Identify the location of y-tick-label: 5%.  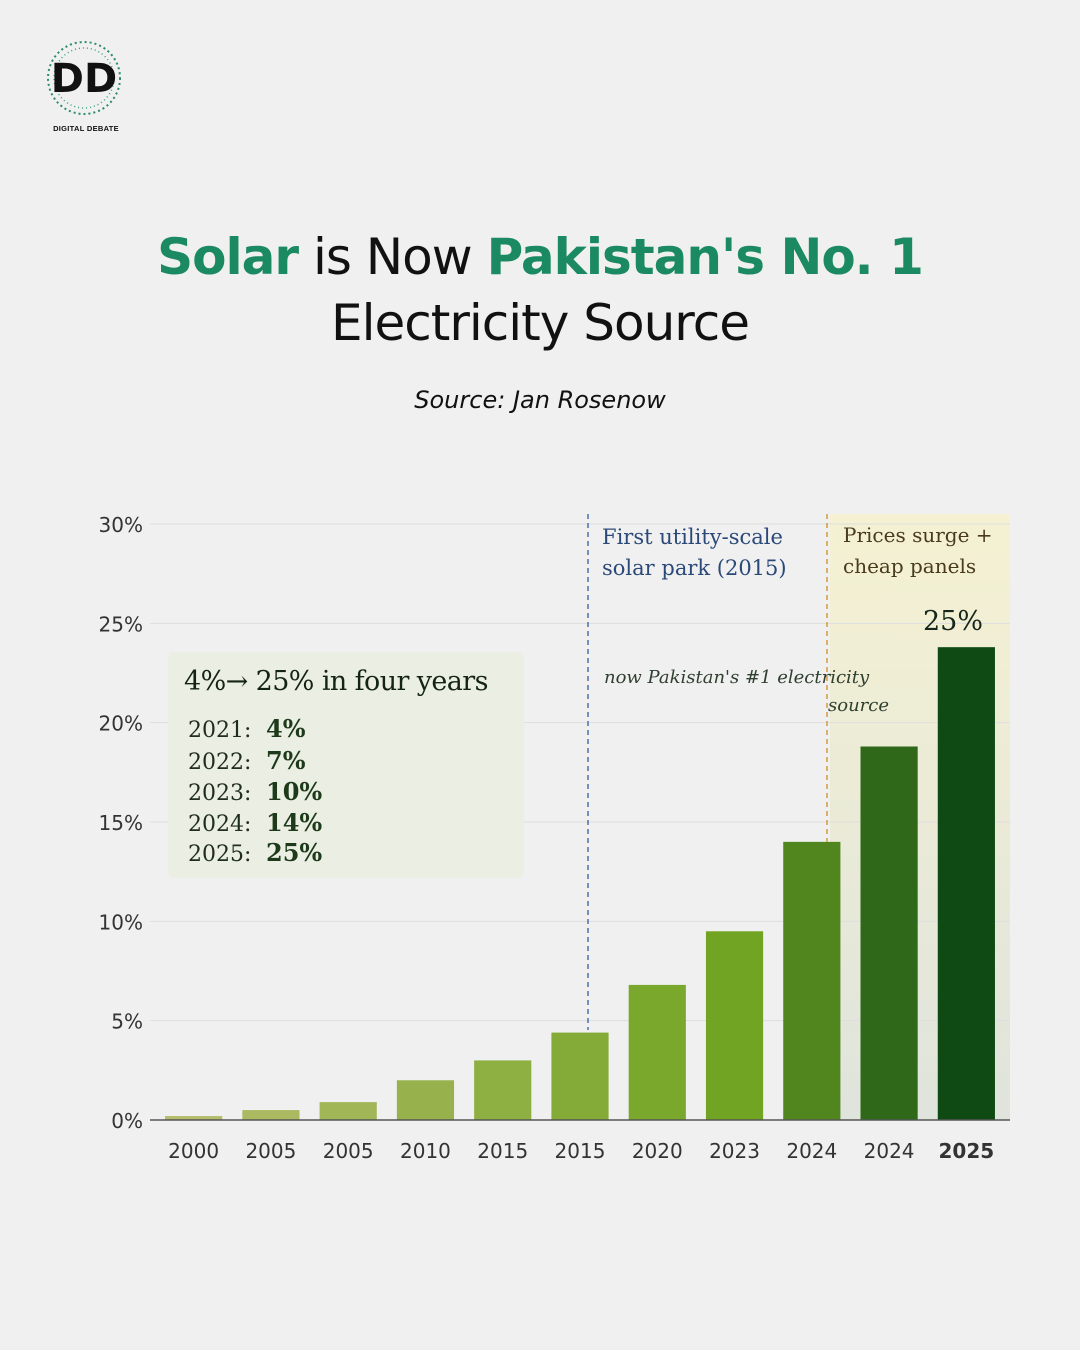
(127, 1022).